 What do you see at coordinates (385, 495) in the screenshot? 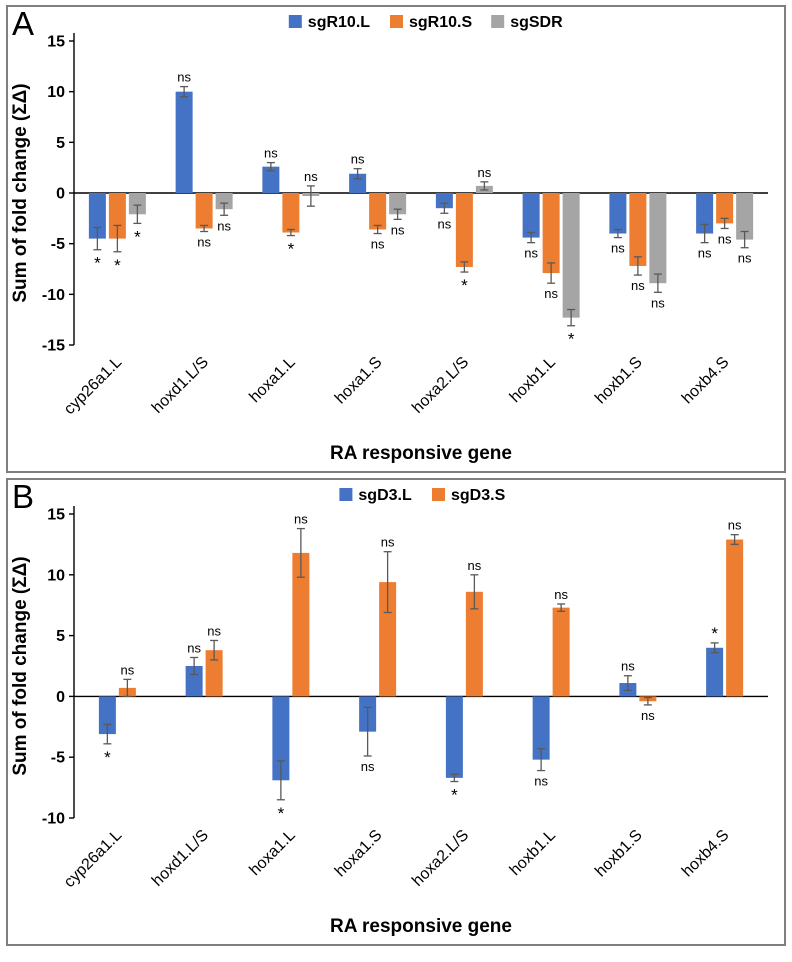
I see `legend-label: sgD3.L` at bounding box center [385, 495].